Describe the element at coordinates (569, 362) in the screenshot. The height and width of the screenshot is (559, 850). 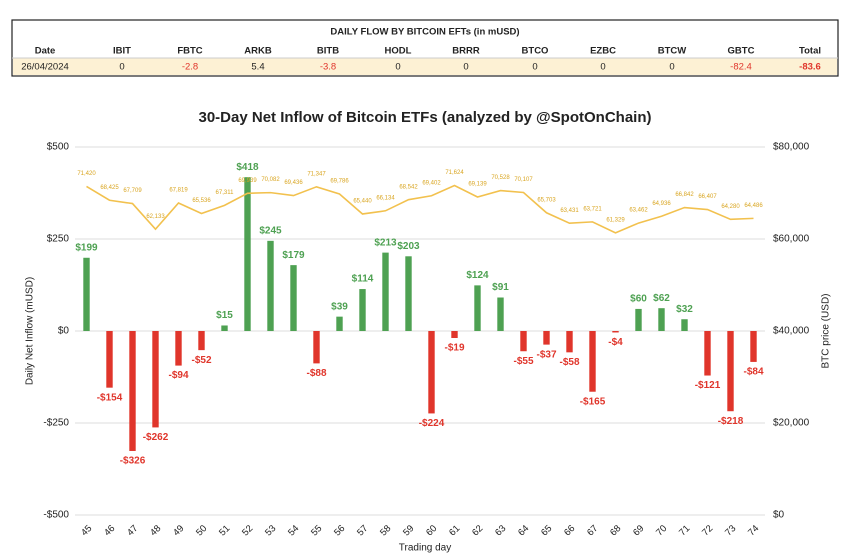
I see `bar-label: -$58` at that location.